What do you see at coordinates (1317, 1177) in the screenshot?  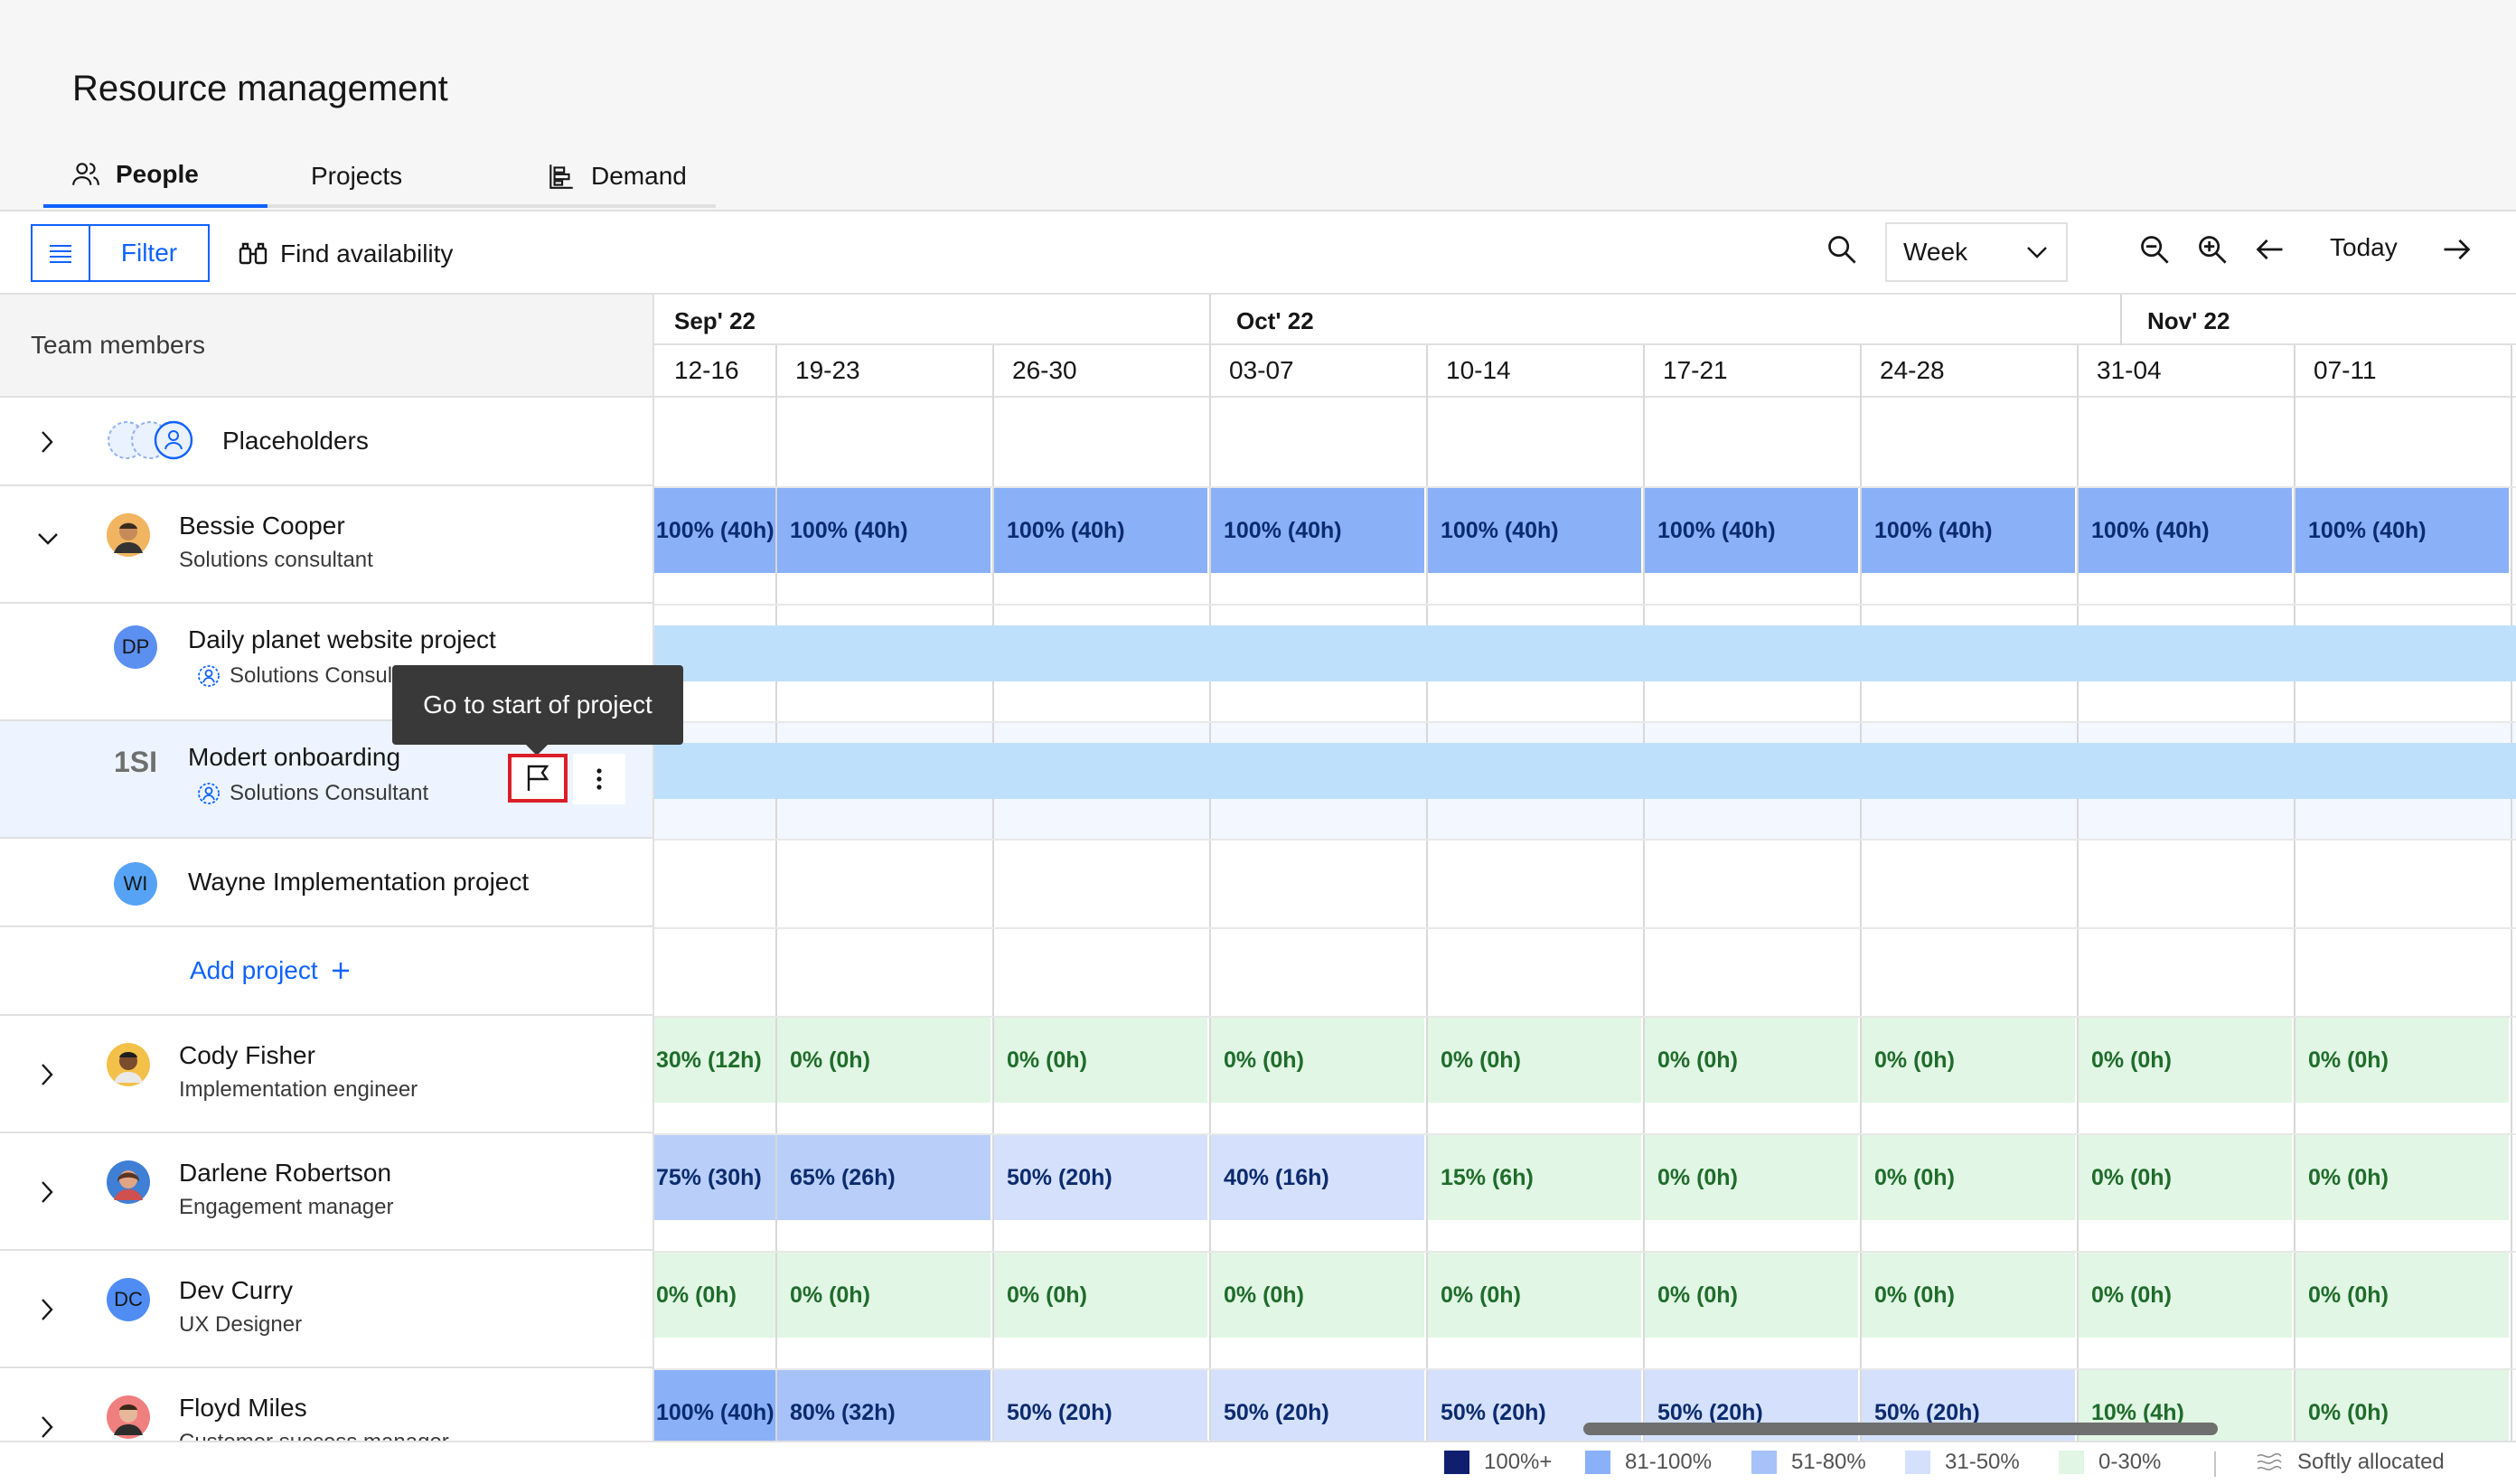 I see `allocation-cell: 40% (16h)` at bounding box center [1317, 1177].